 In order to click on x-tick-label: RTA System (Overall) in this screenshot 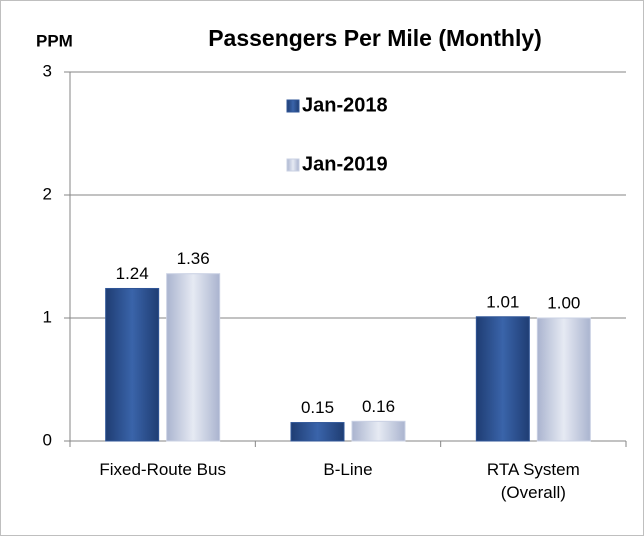, I will do `click(533, 481)`.